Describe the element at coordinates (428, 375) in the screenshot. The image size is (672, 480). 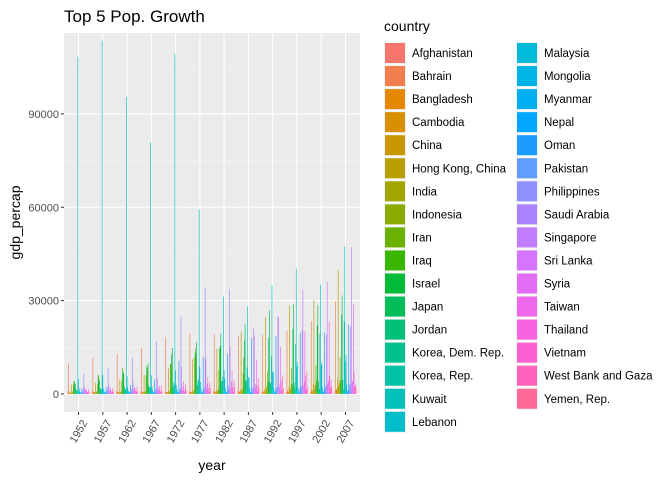
I see `legend-item: Korea, Rep.` at that location.